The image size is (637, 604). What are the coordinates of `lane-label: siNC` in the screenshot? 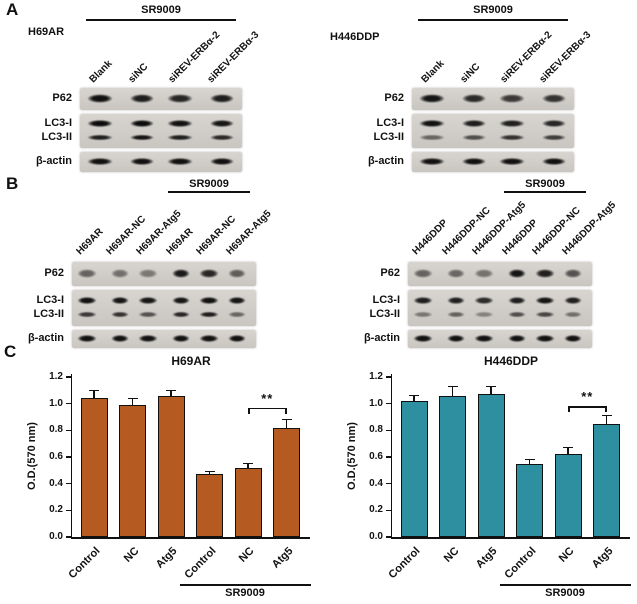 It's located at (138, 73).